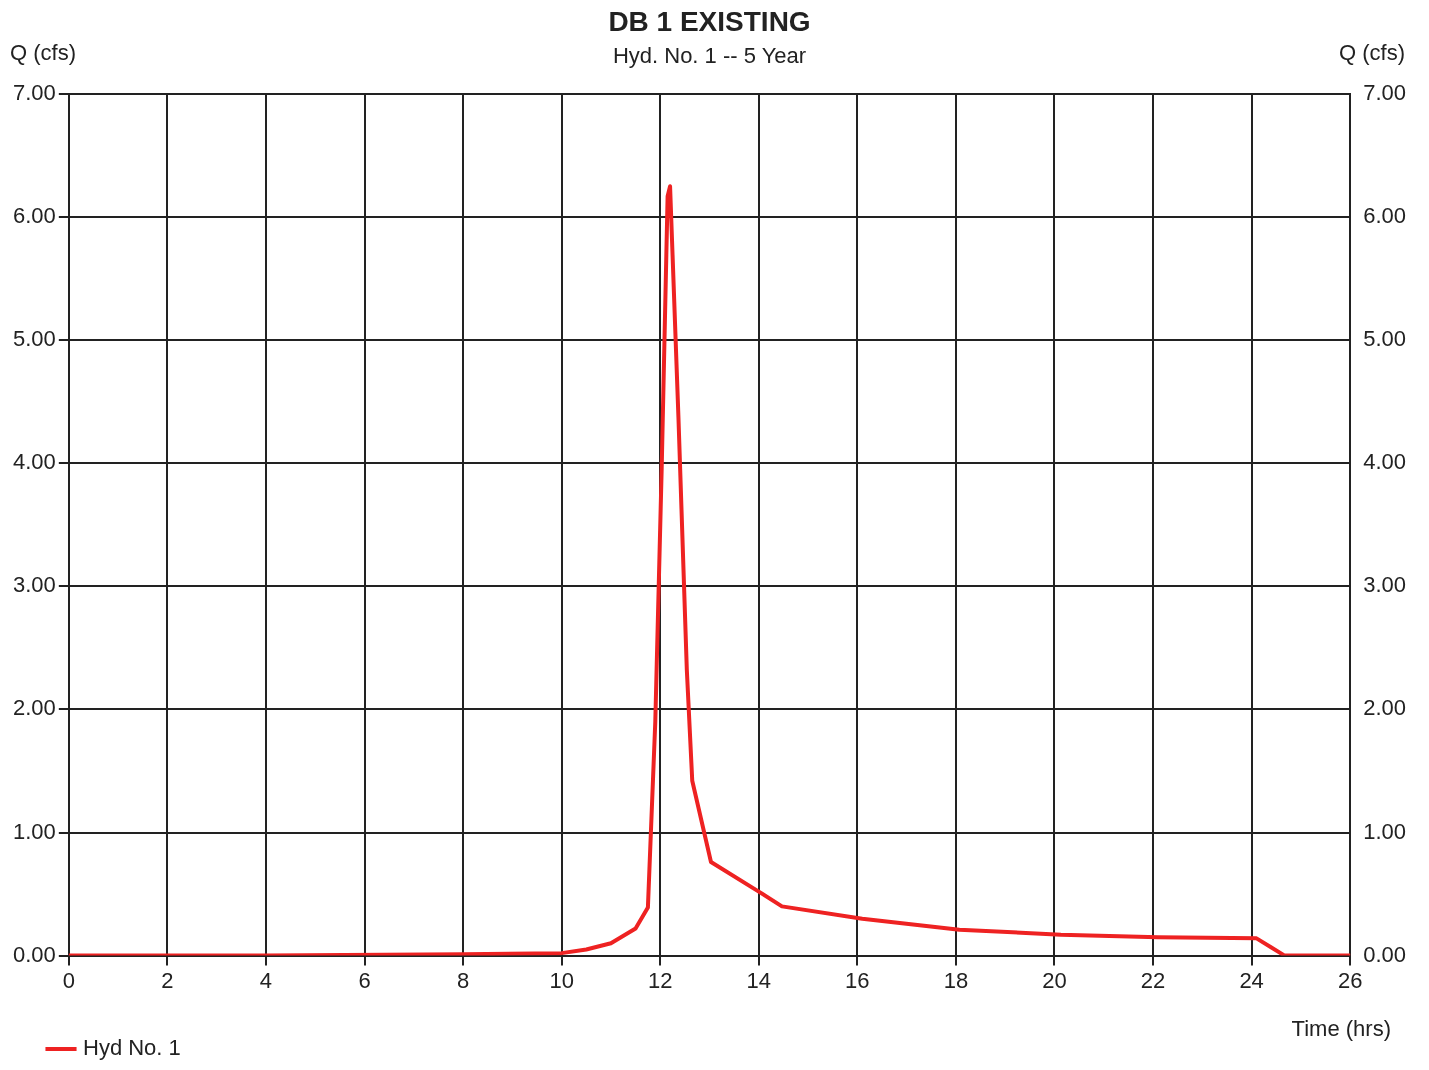  Describe the element at coordinates (1153, 980) in the screenshot. I see `x-tick-label: 22` at that location.